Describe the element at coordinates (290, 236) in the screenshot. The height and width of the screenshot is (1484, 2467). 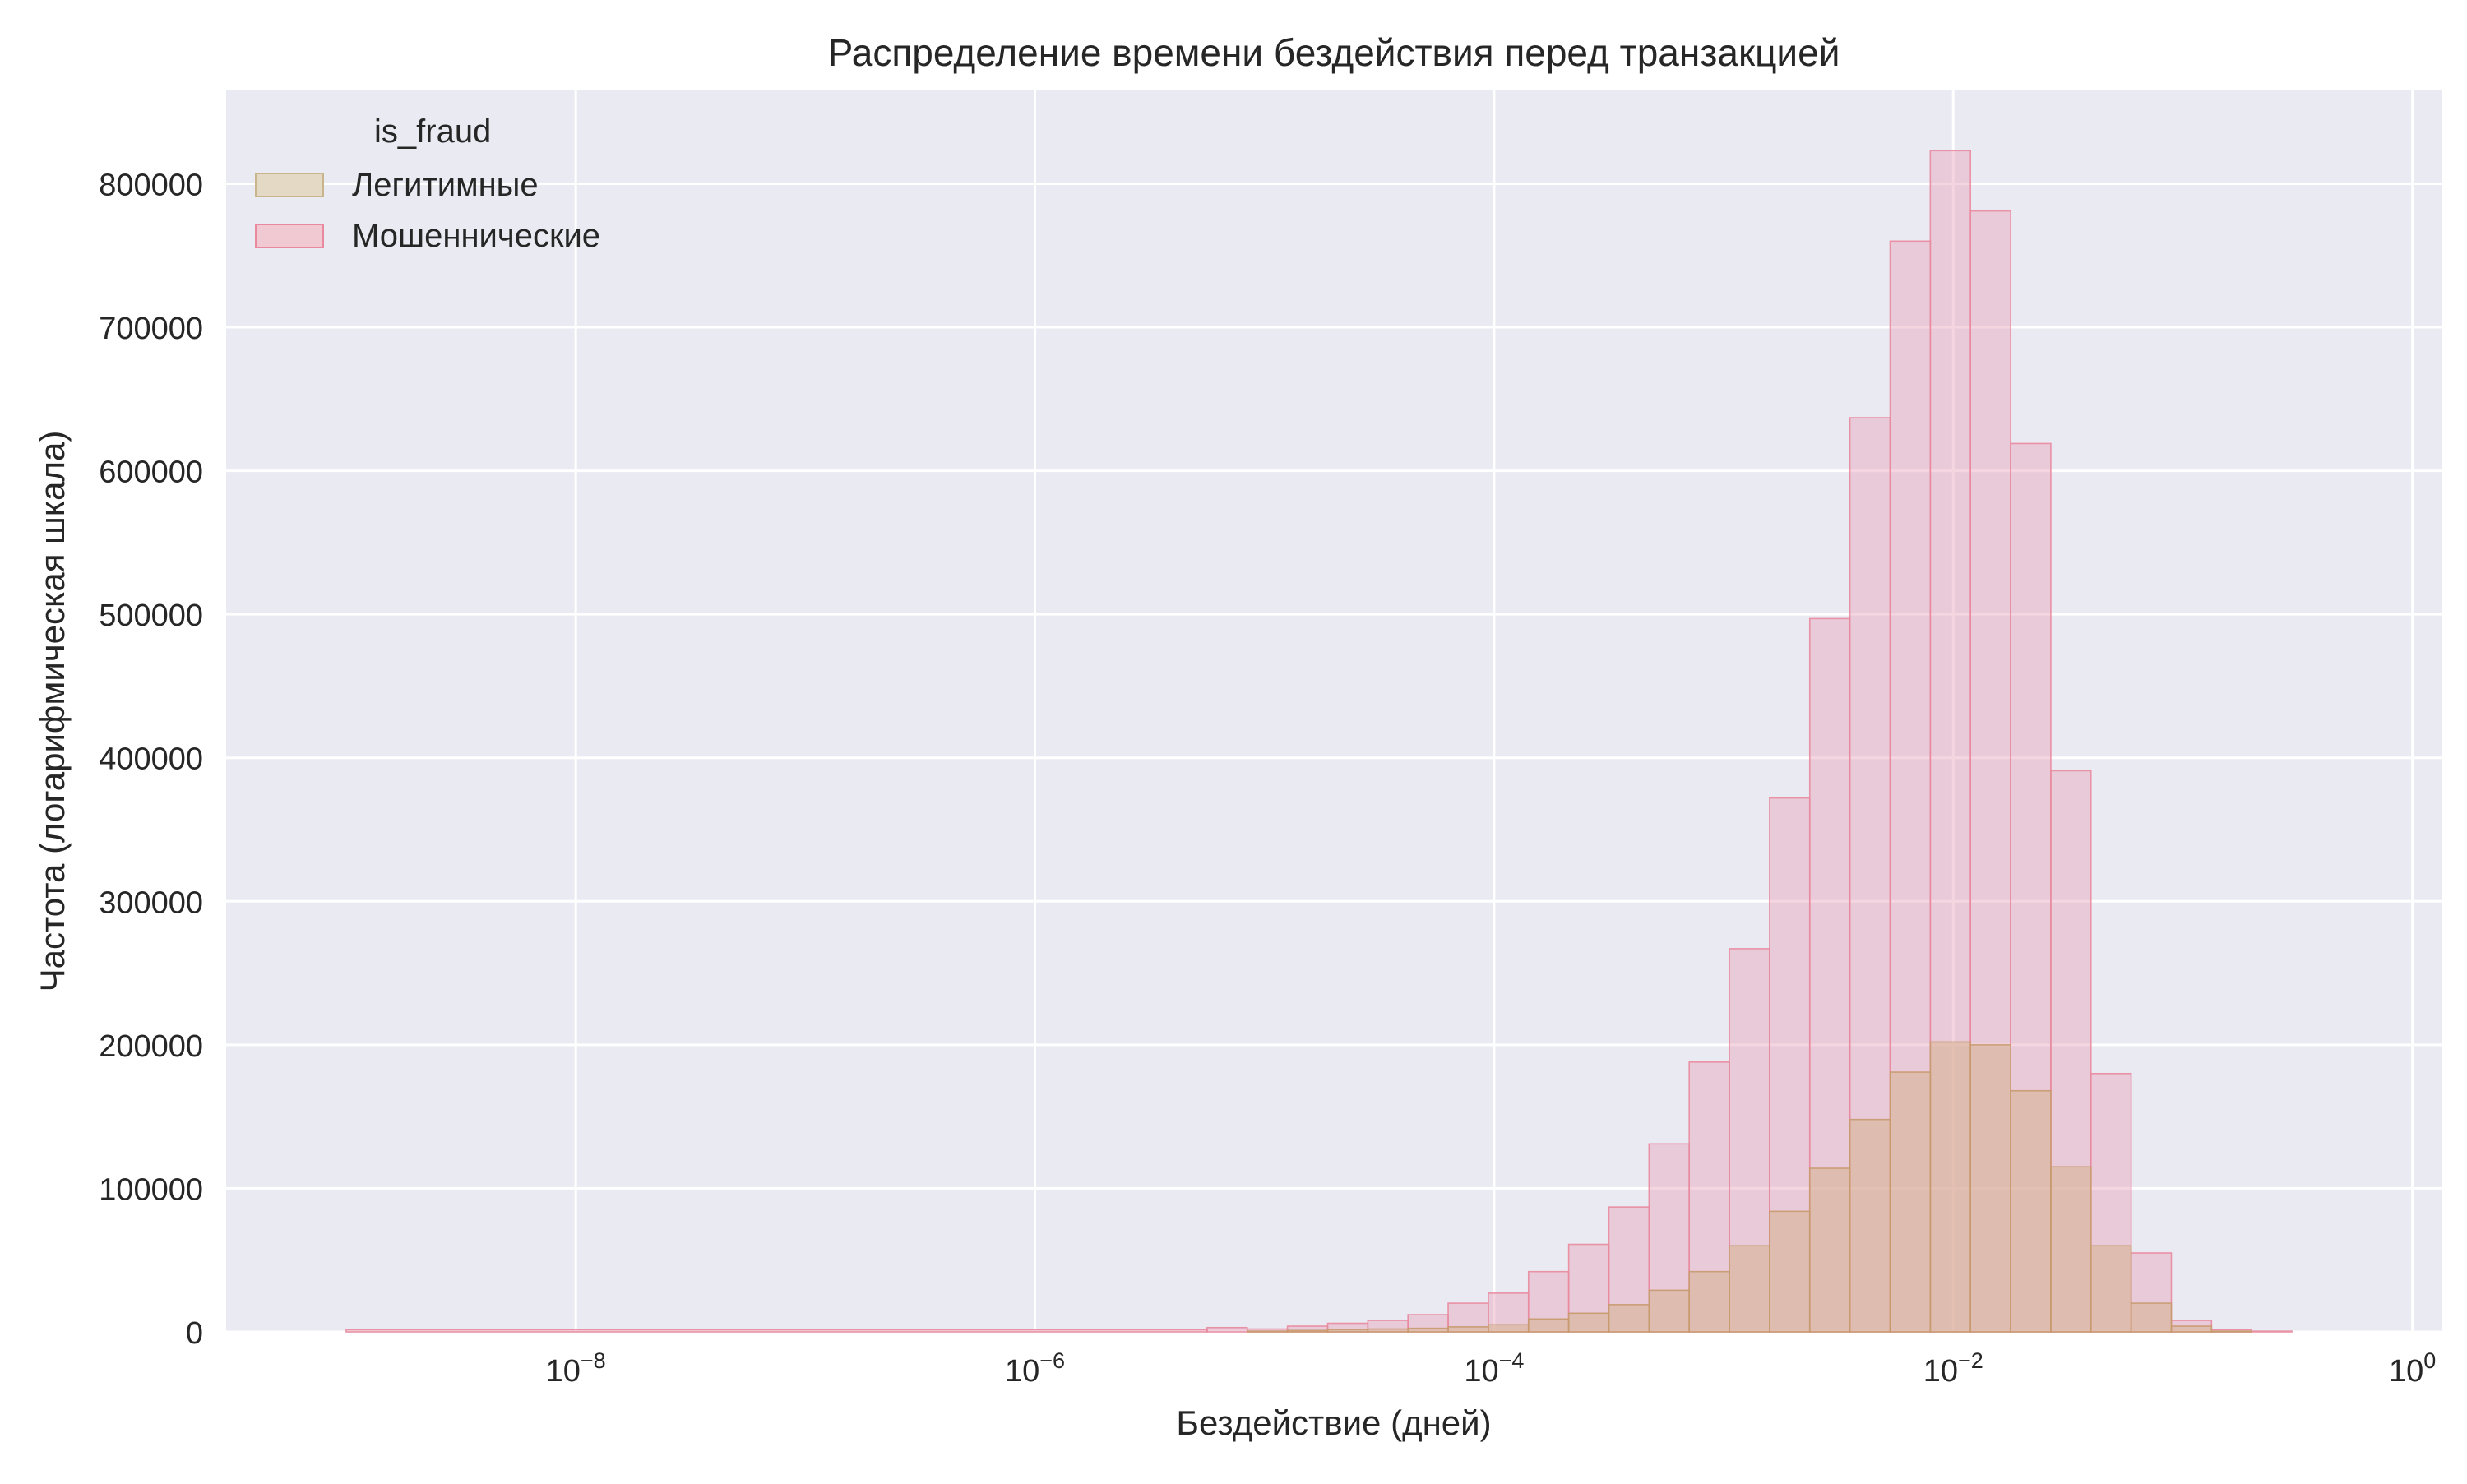
I see `legend-swatch-fraud` at that location.